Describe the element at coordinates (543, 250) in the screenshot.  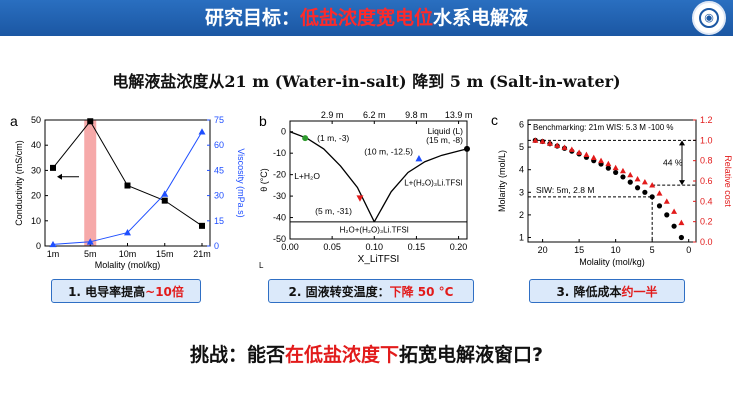
I see `x-tick-label: 20` at that location.